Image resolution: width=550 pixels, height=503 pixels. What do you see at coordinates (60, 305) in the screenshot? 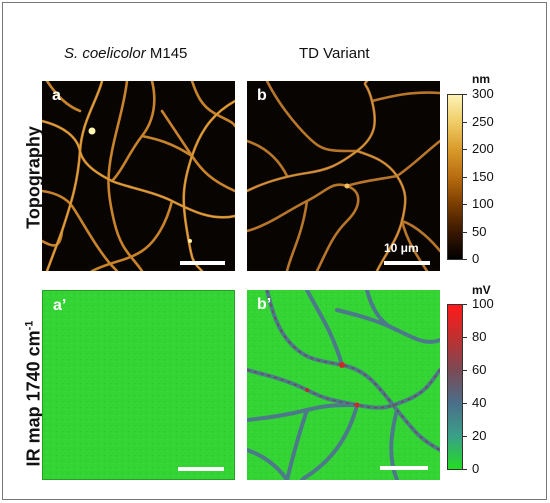
I see `panel-letter-a-prime: a’` at bounding box center [60, 305].